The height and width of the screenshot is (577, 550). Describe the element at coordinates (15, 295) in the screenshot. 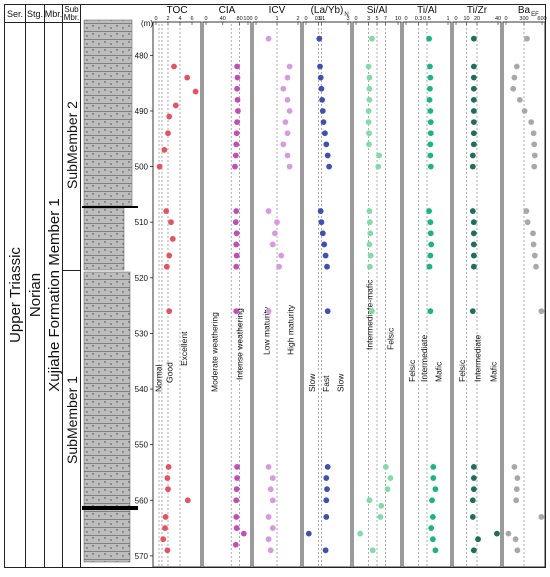

I see `series-label: Upper Triassic` at that location.